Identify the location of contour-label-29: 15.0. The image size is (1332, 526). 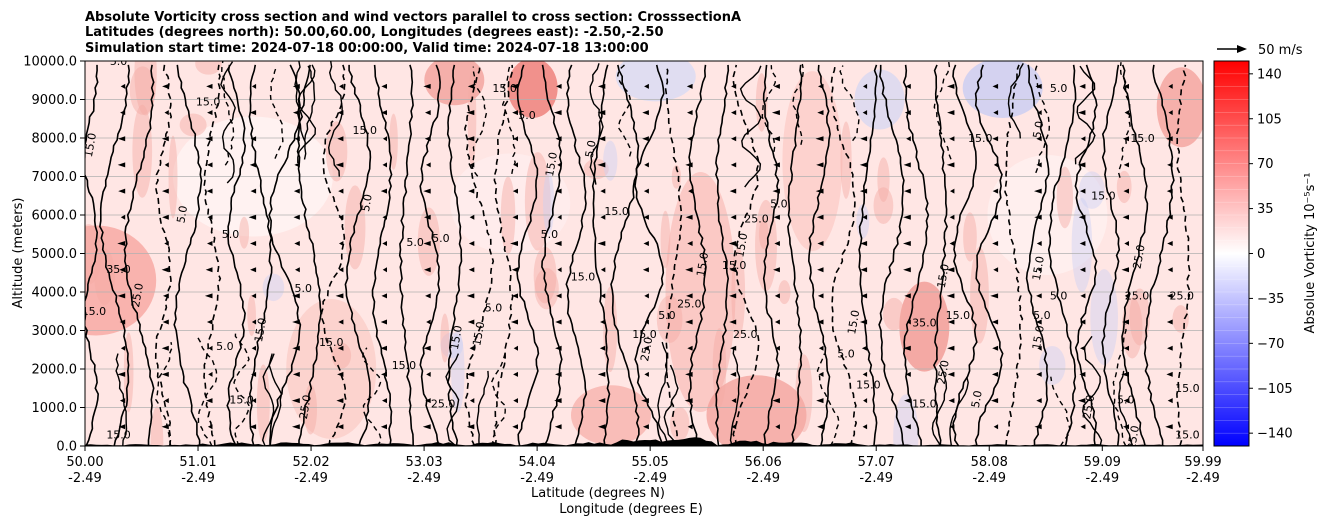
(644, 334).